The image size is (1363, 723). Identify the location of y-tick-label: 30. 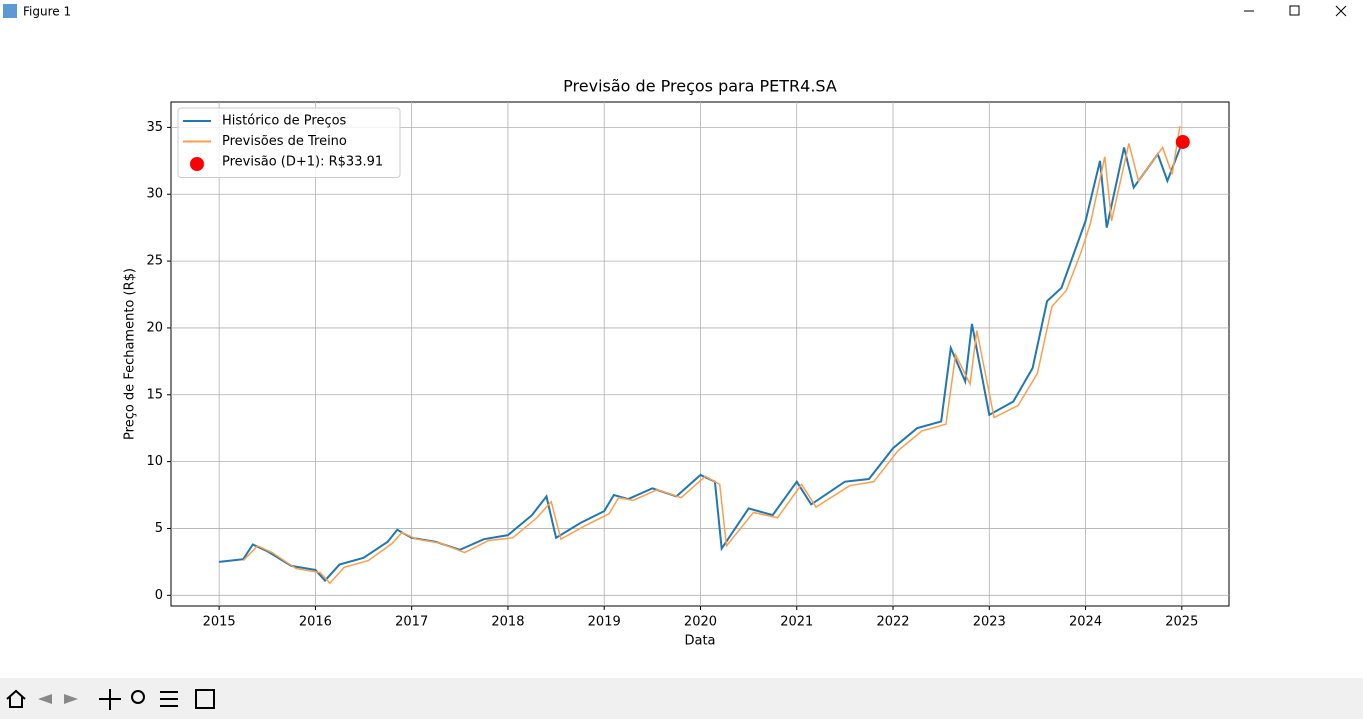
(154, 194).